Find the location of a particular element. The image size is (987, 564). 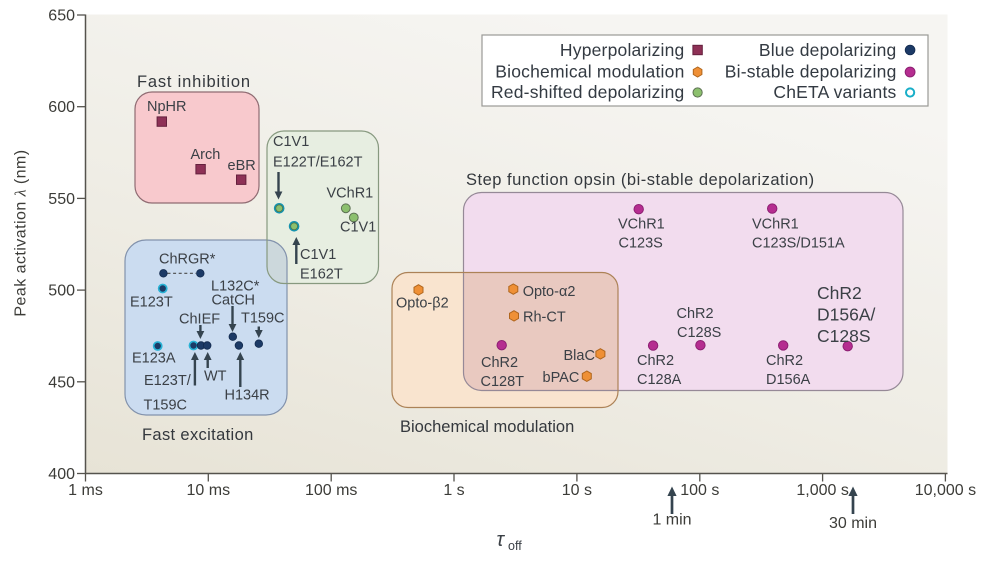

svg-text: 450 is located at coordinates (61, 382).